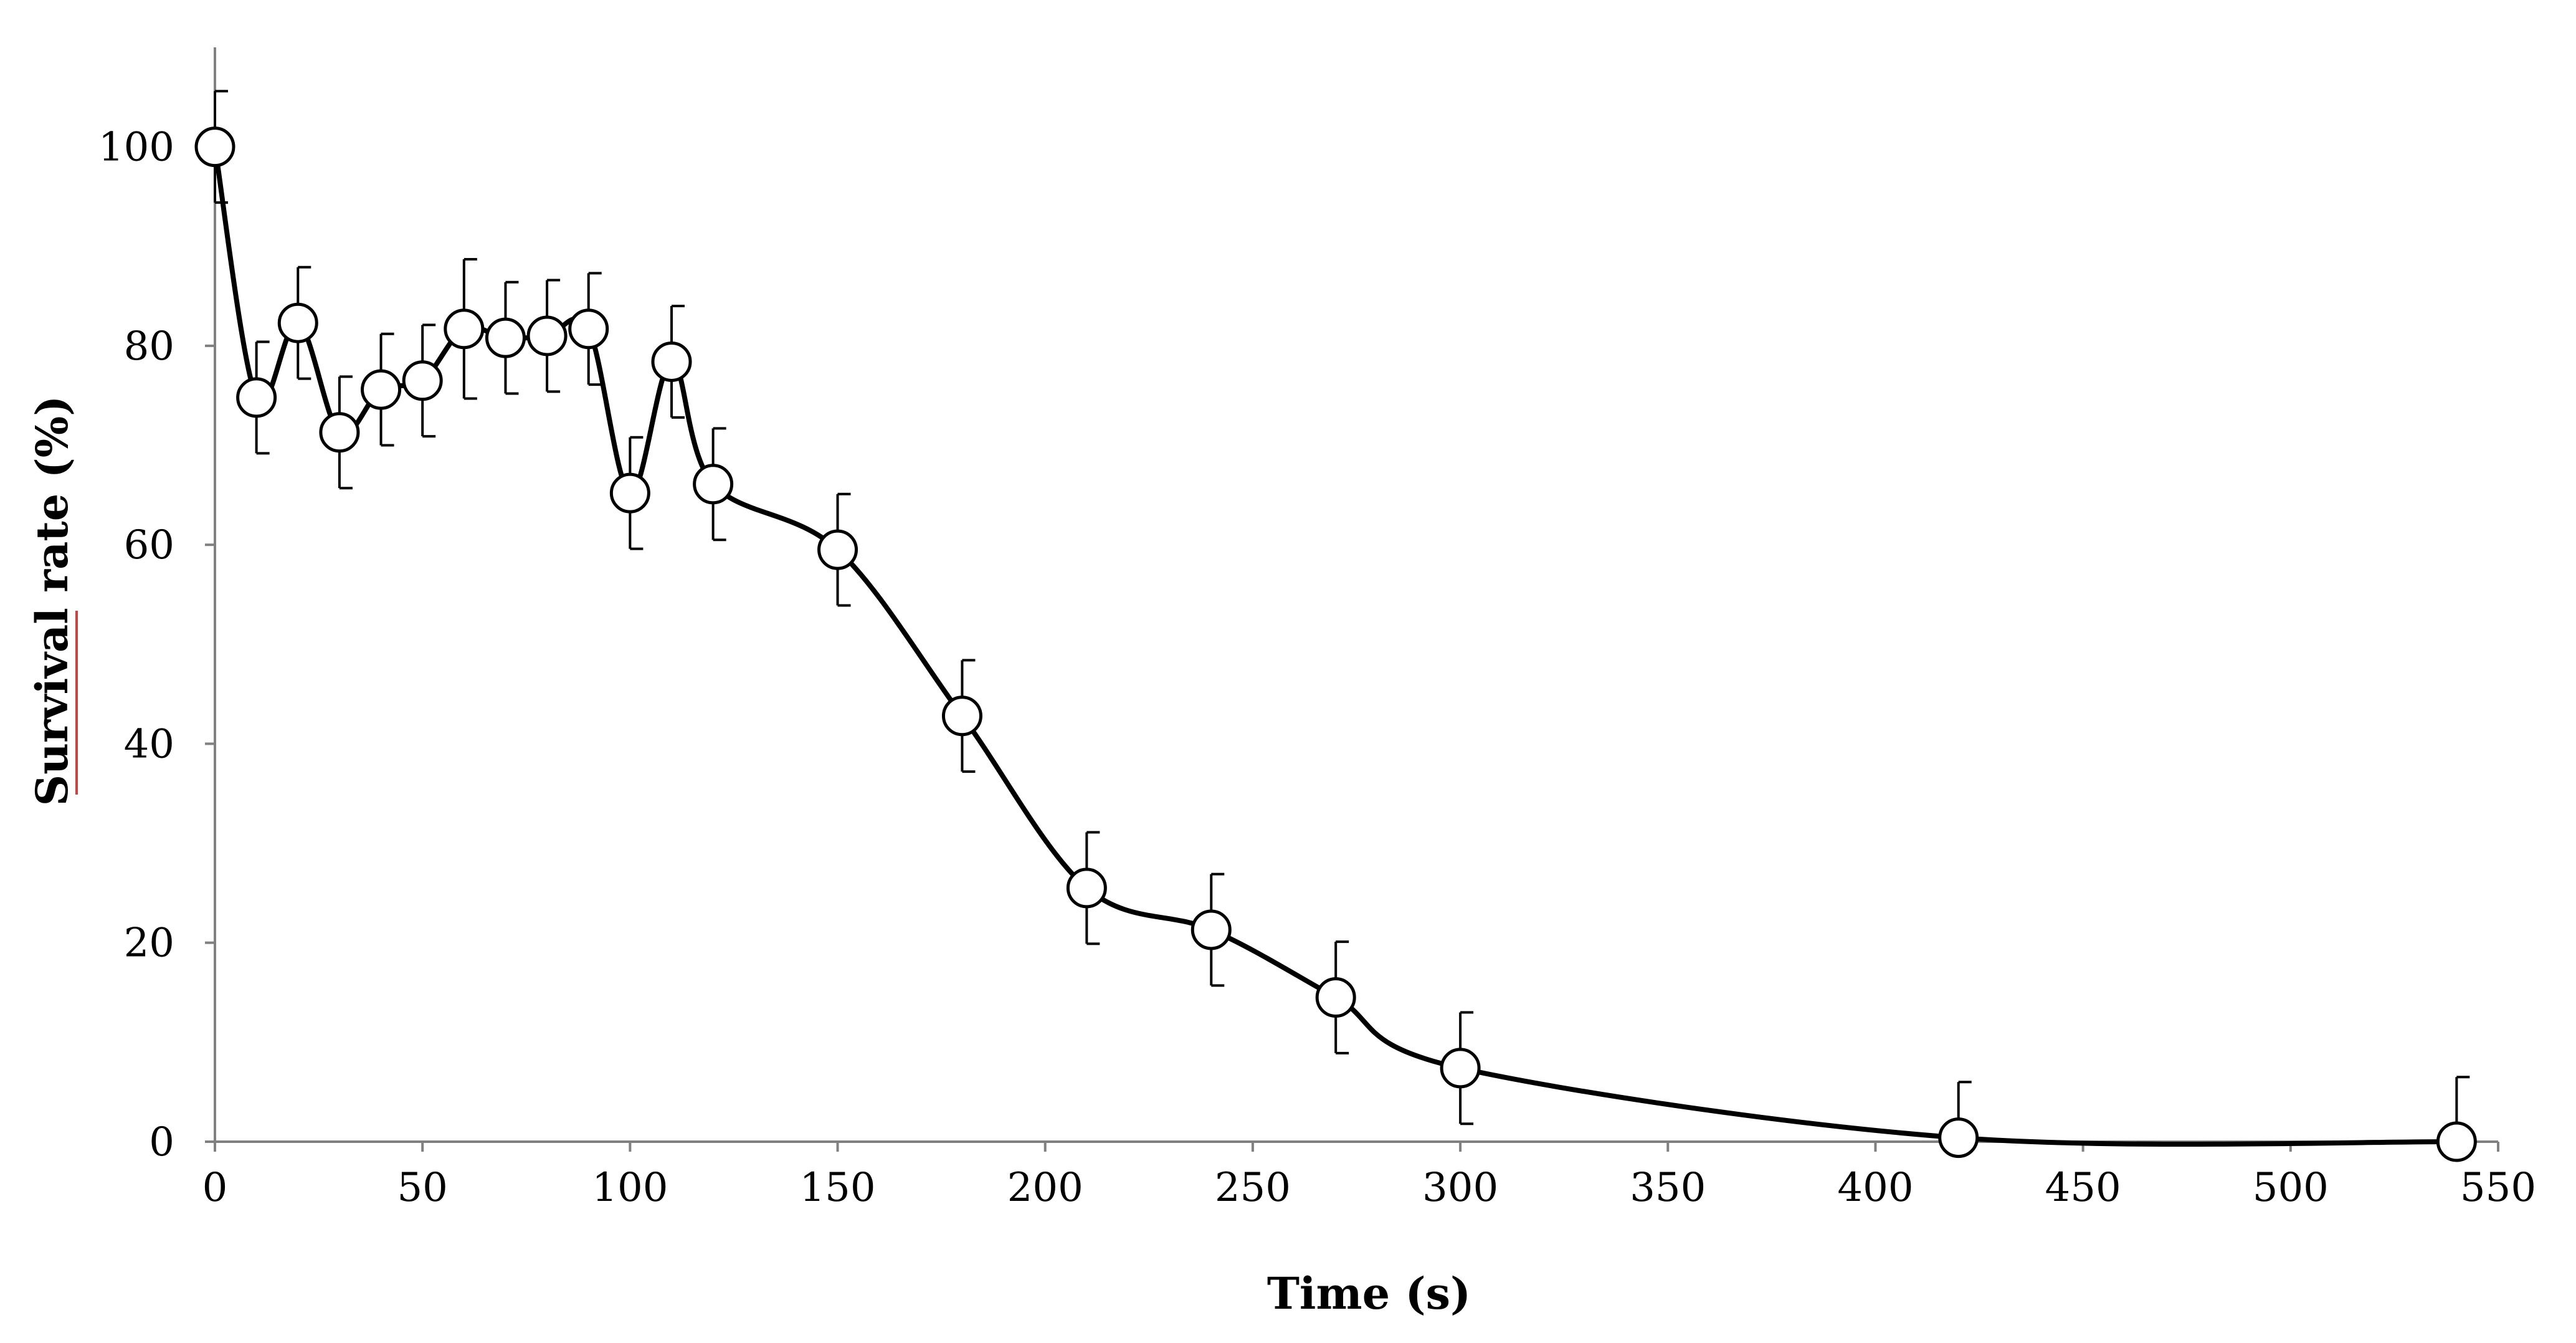 The height and width of the screenshot is (1343, 2576). Describe the element at coordinates (422, 1188) in the screenshot. I see `x-tick-label: 50` at that location.